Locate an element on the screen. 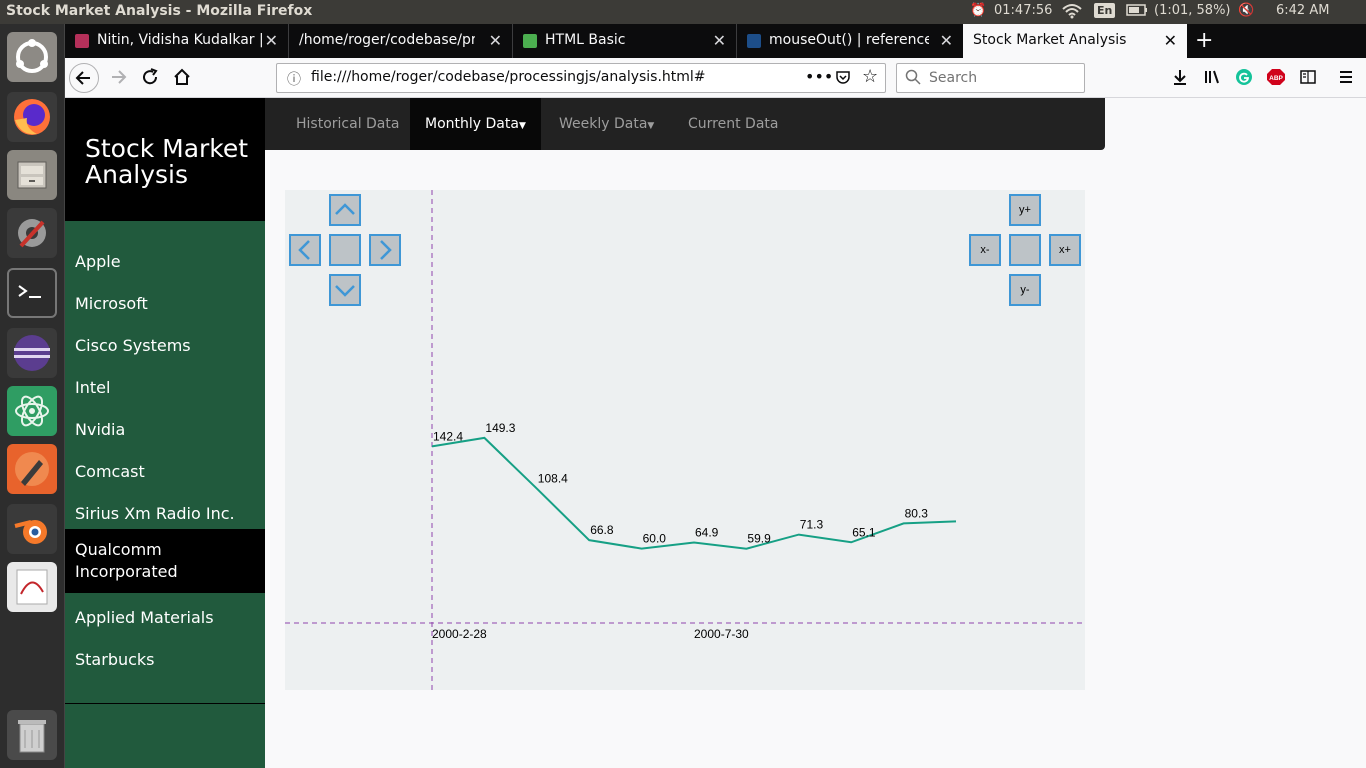 The image size is (1366, 768). clock-text: 6:42 AM is located at coordinates (1303, 10).